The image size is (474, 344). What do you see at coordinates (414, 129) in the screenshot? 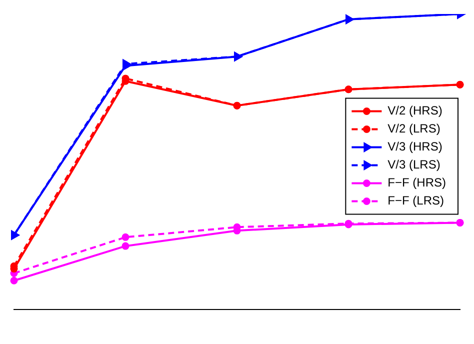
I see `legend-label: V/2 (LRS)` at bounding box center [414, 129].